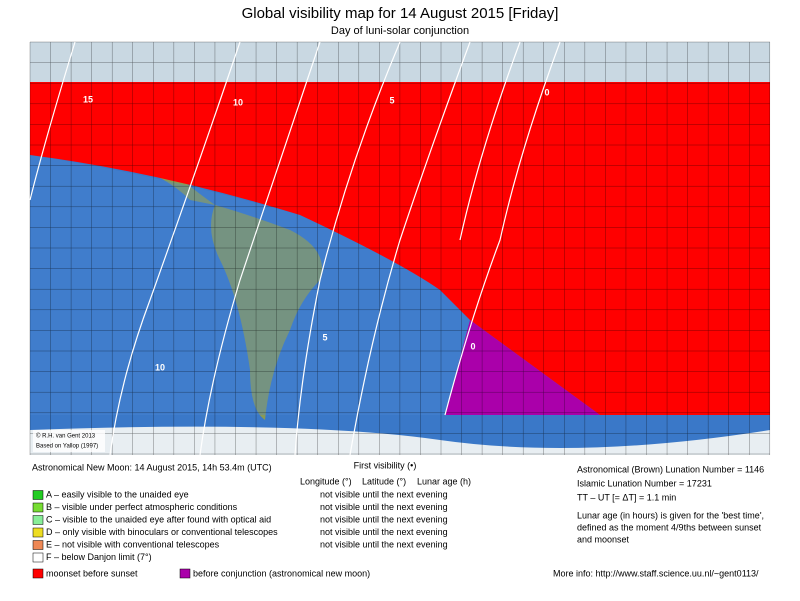 This screenshot has width=800, height=601. What do you see at coordinates (385, 465) in the screenshot?
I see `first-visibility: First visibility (•)` at bounding box center [385, 465].